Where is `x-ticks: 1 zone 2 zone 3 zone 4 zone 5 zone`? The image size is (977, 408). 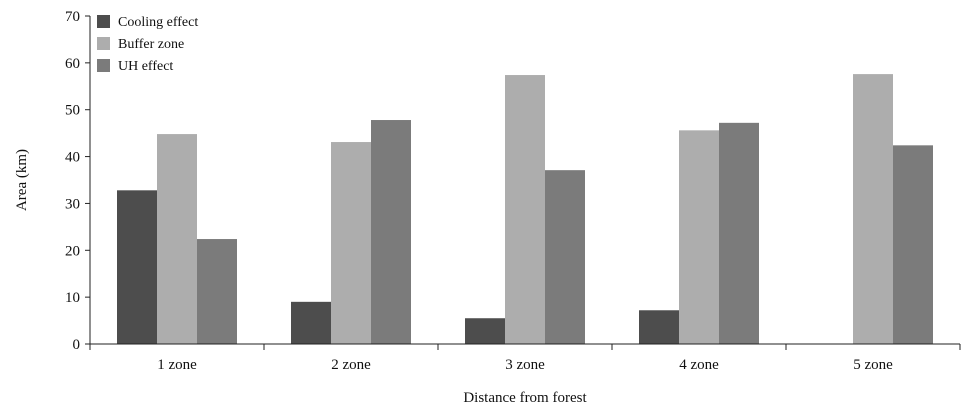 x-ticks: 1 zone 2 zone 3 zone 4 zone 5 zone is located at coordinates (525, 358).